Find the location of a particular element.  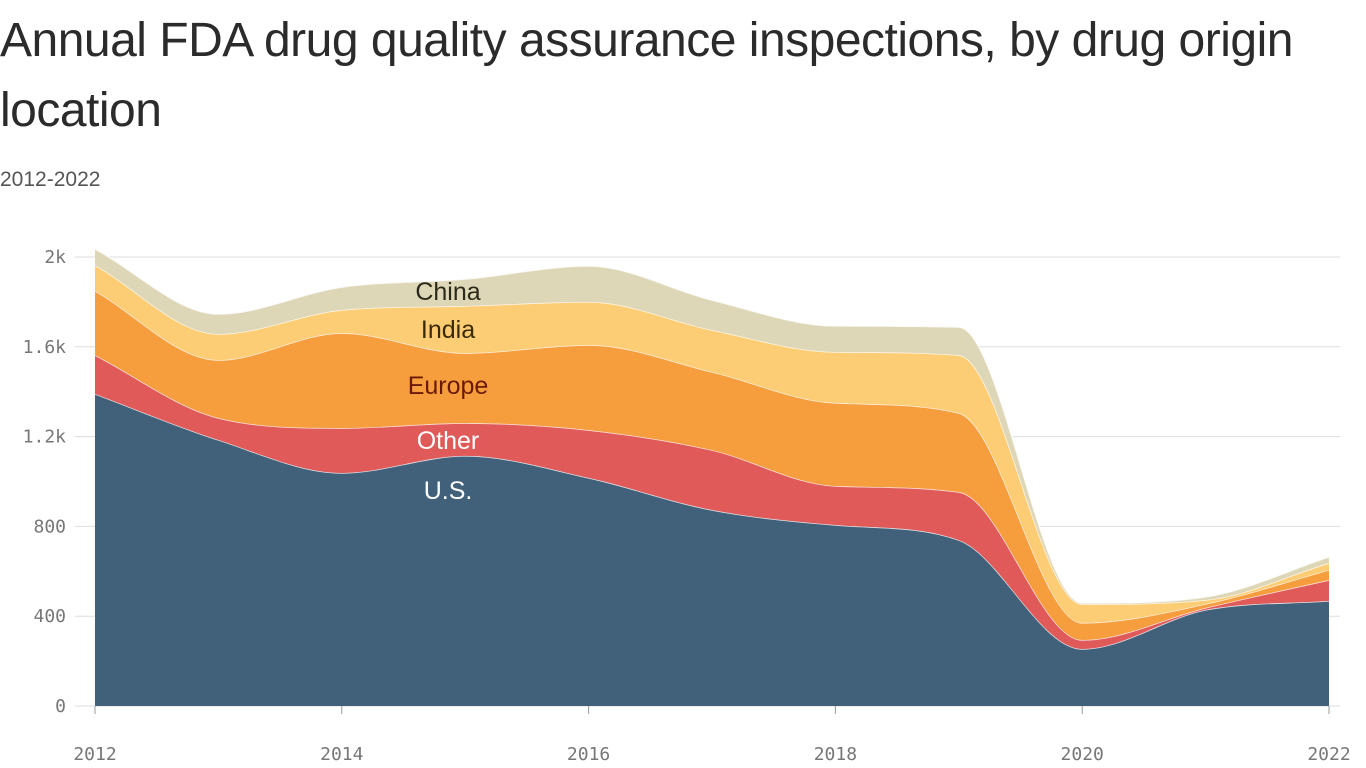

chart-subtitle: 2012-2022 is located at coordinates (50, 179).